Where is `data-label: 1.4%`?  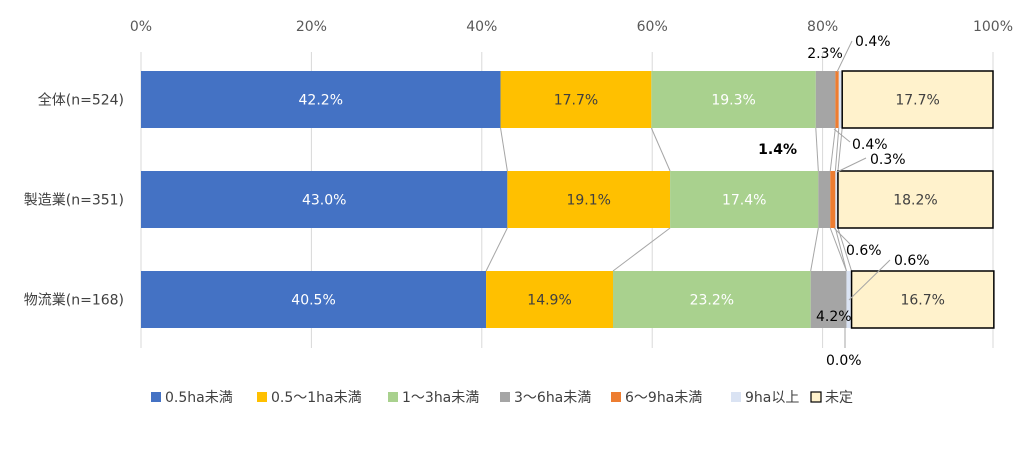 data-label: 1.4% is located at coordinates (777, 150).